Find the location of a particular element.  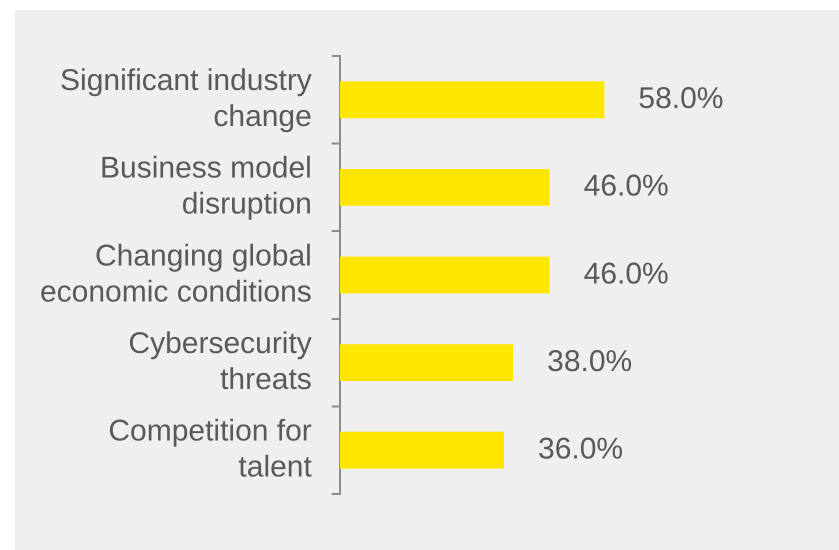

y-tick-label: Business model disruption is located at coordinates (206, 186).